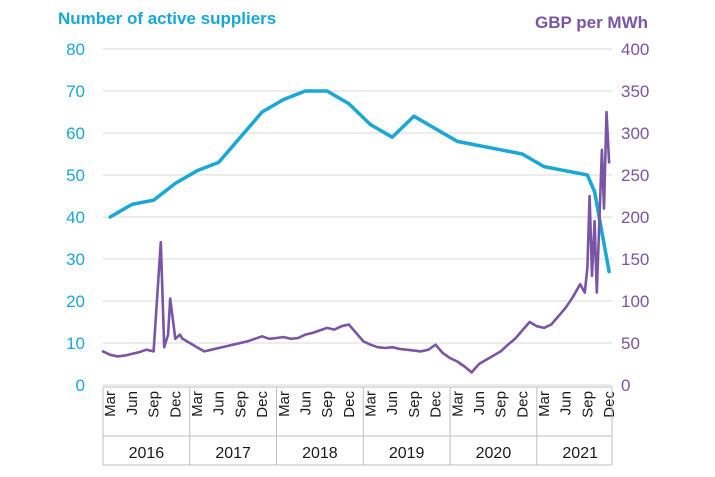 This screenshot has width=715, height=477. Describe the element at coordinates (75, 259) in the screenshot. I see `left-tick-label: 30` at that location.